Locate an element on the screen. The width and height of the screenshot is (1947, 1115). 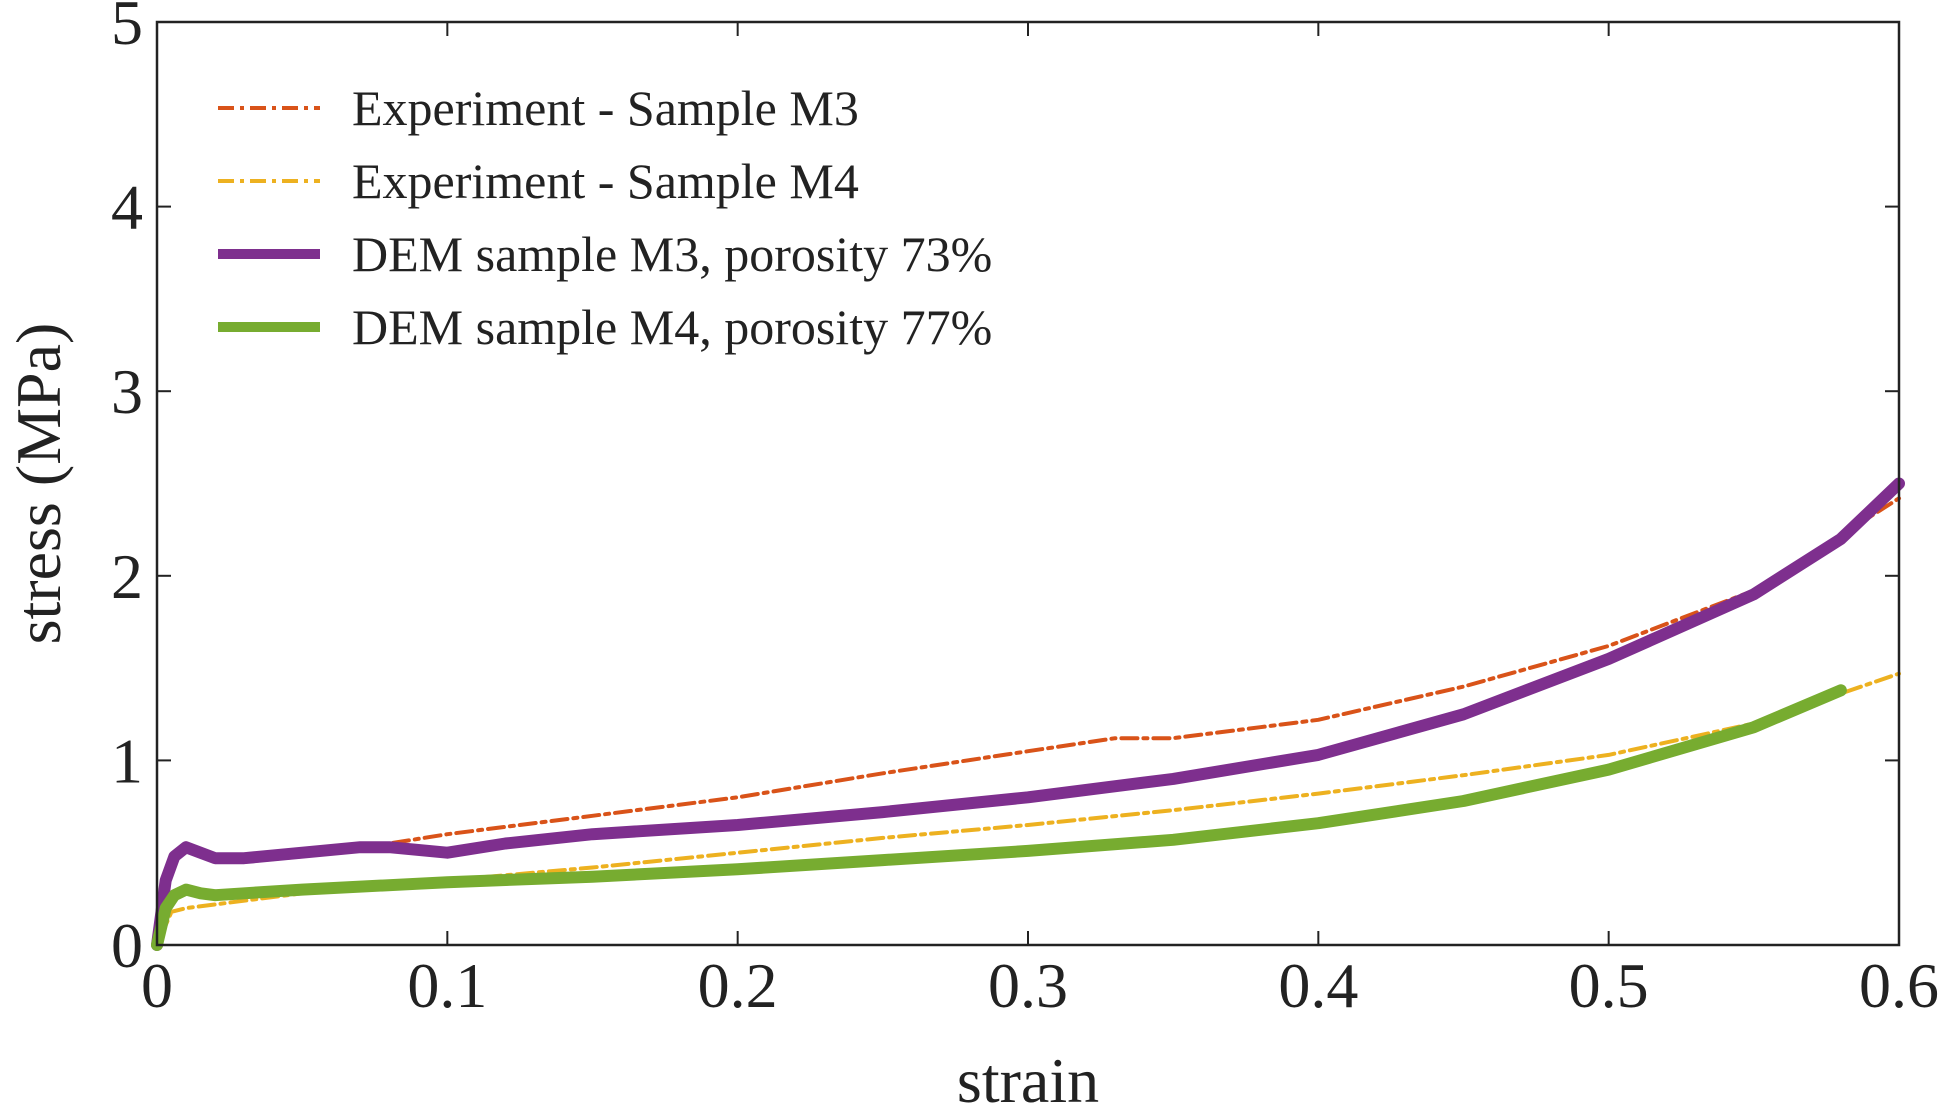
y-tick-label: 2 is located at coordinates (127, 576).